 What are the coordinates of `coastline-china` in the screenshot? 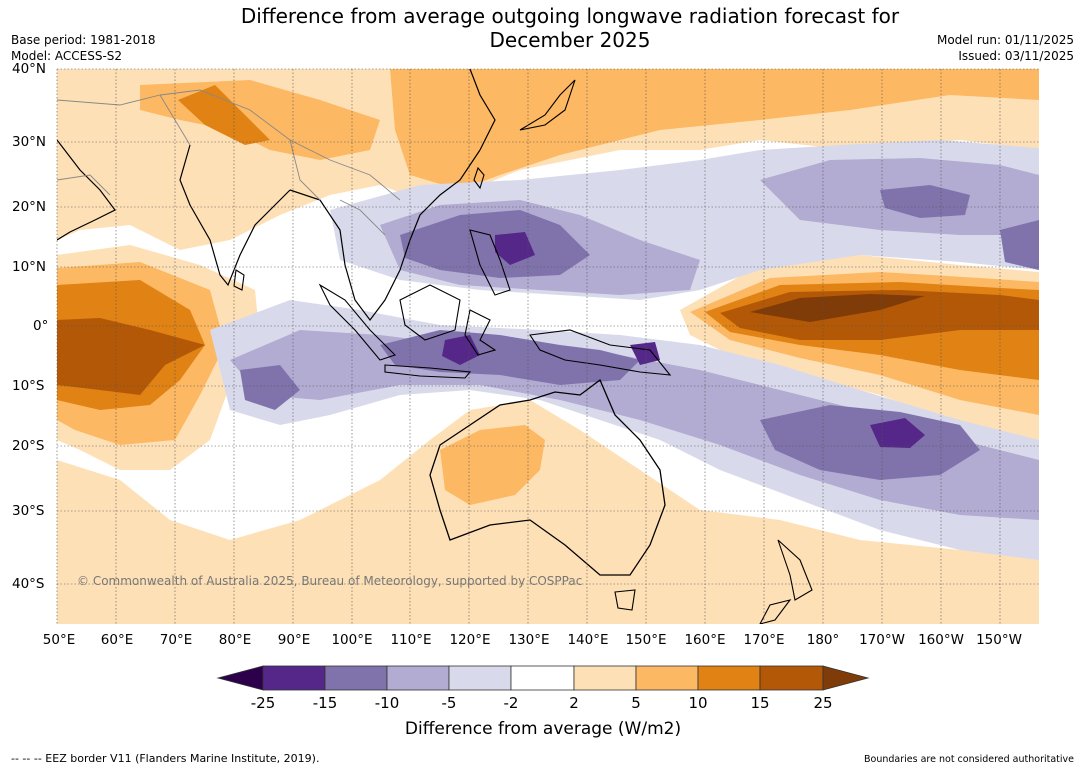 It's located at (482, 110).